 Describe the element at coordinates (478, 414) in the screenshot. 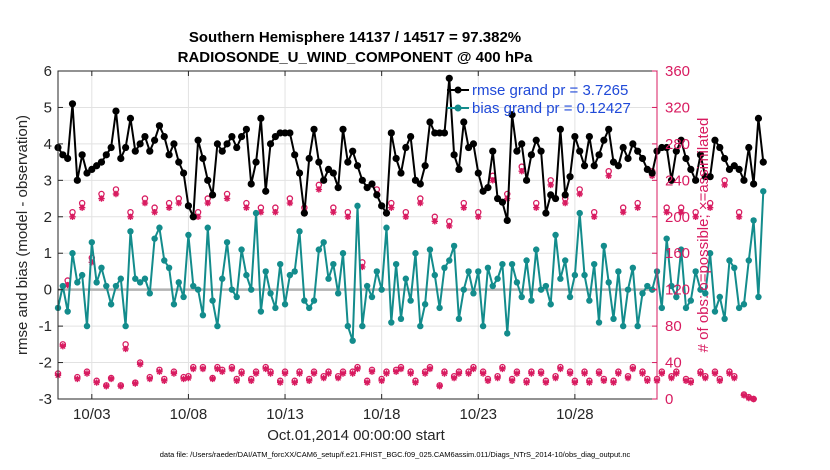

I see `x-tick-label: 10/23` at that location.